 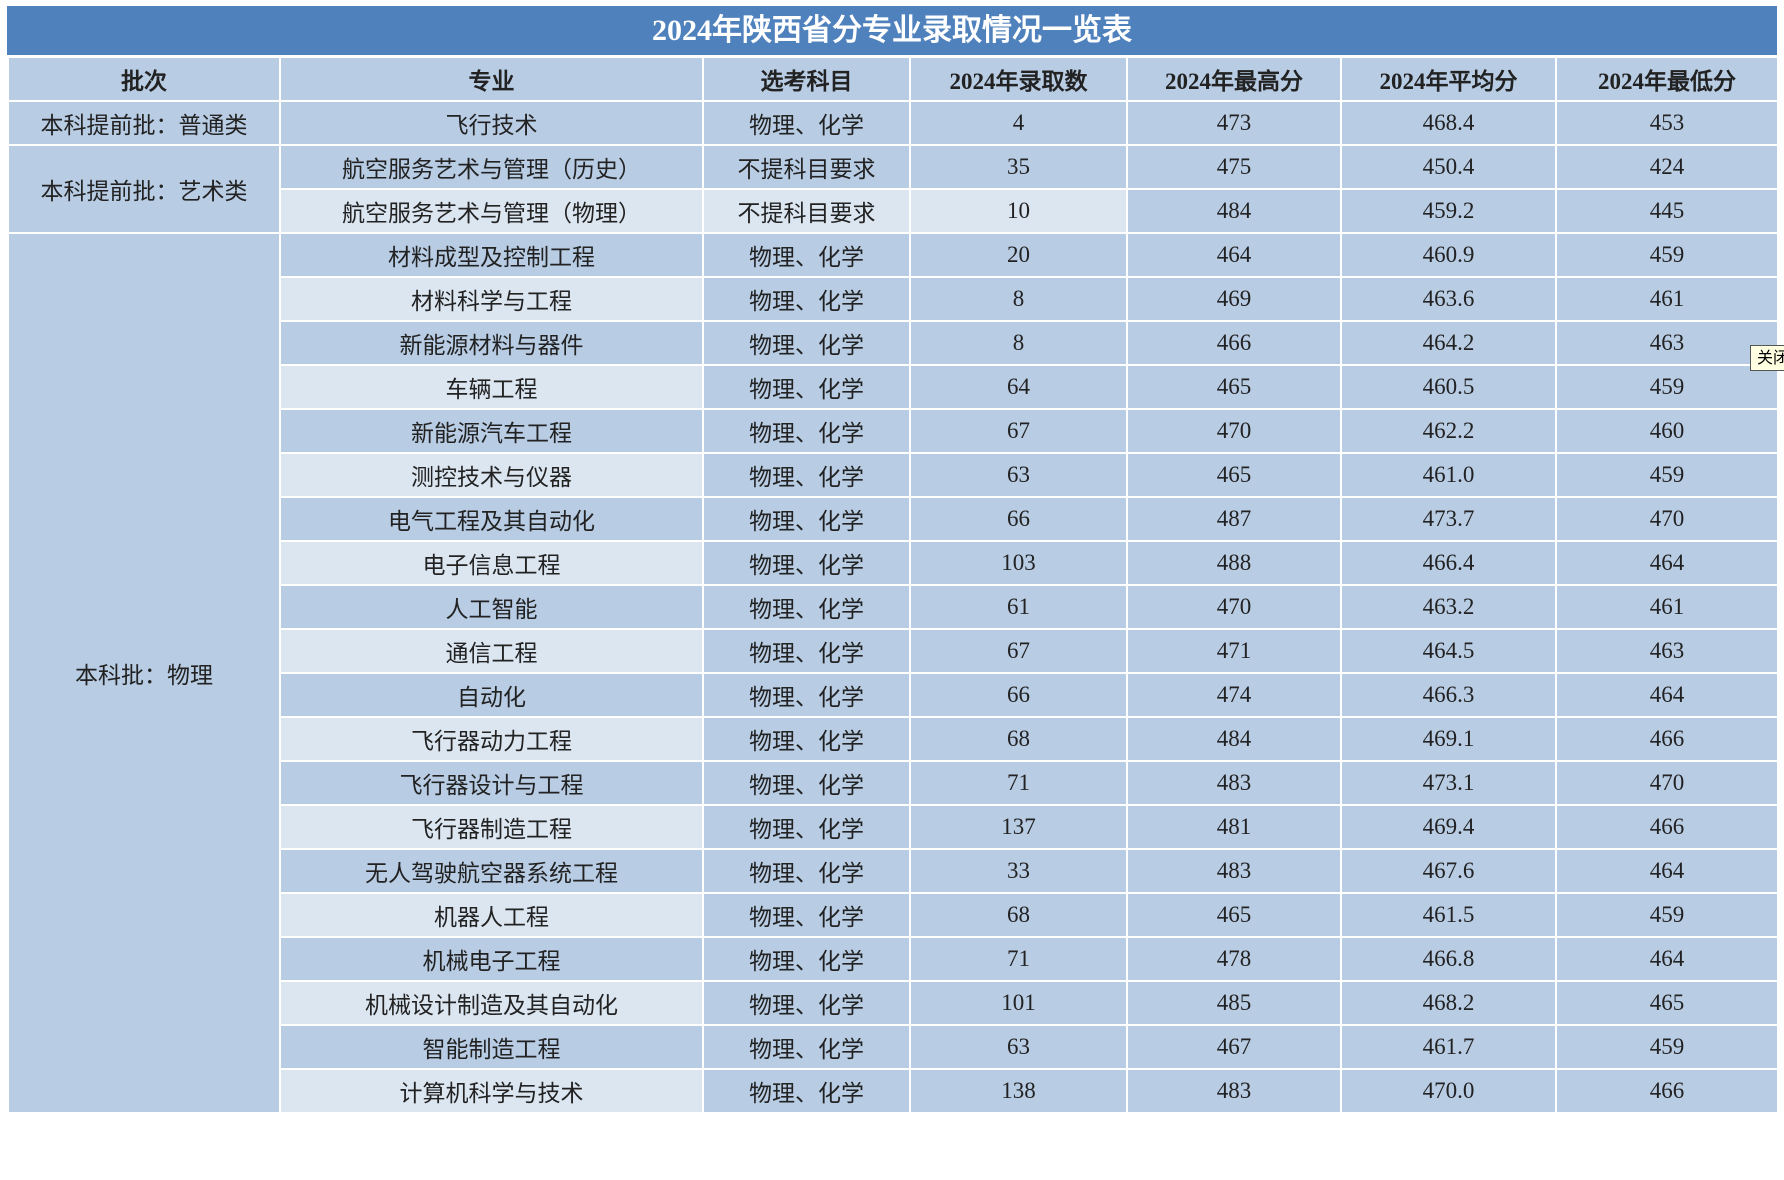 What do you see at coordinates (1234, 827) in the screenshot?
I see `data-cell: 481` at bounding box center [1234, 827].